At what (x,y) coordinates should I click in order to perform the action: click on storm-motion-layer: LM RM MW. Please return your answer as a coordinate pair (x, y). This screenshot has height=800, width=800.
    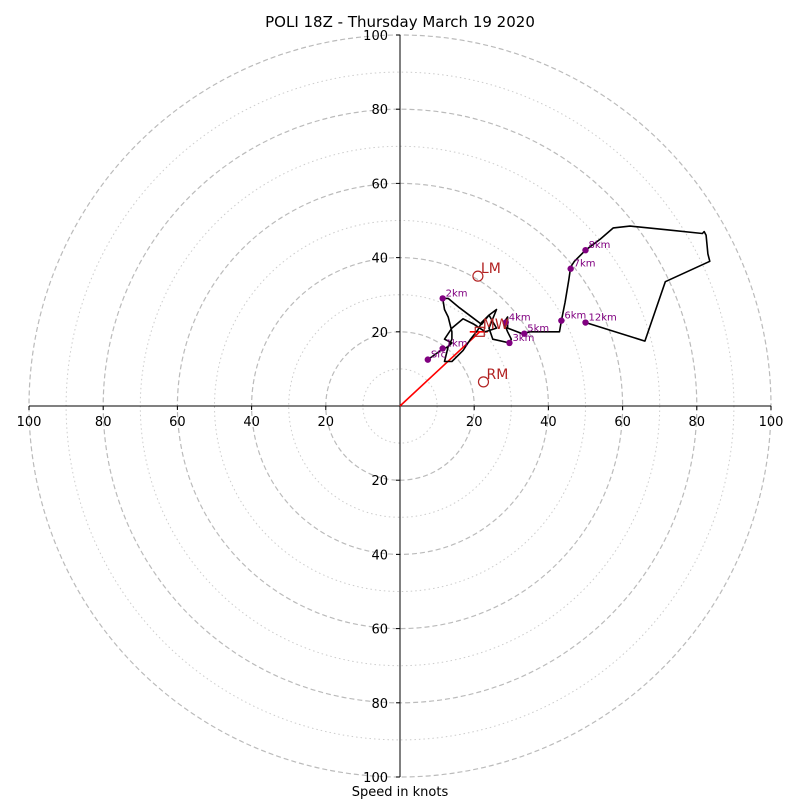
    Looking at the image, I should click on (490, 324).